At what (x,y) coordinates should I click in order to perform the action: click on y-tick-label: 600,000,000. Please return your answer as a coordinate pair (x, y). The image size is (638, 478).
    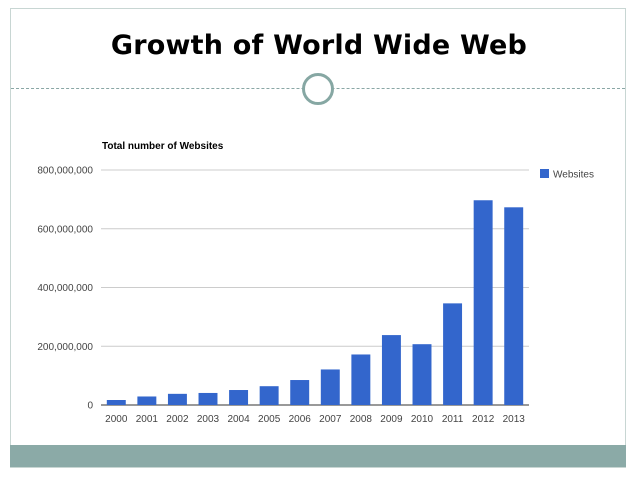
    Looking at the image, I should click on (65, 229).